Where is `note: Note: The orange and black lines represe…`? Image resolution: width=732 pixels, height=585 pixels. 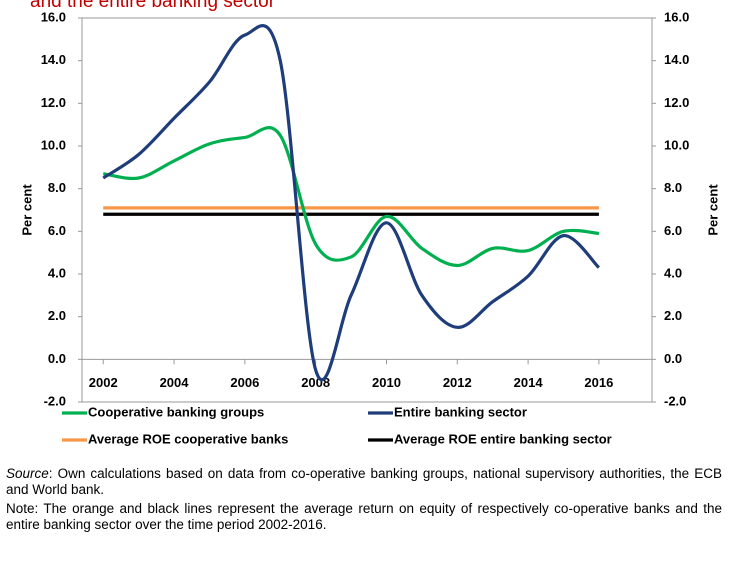 note: Note: The orange and black lines represe… is located at coordinates (364, 516).